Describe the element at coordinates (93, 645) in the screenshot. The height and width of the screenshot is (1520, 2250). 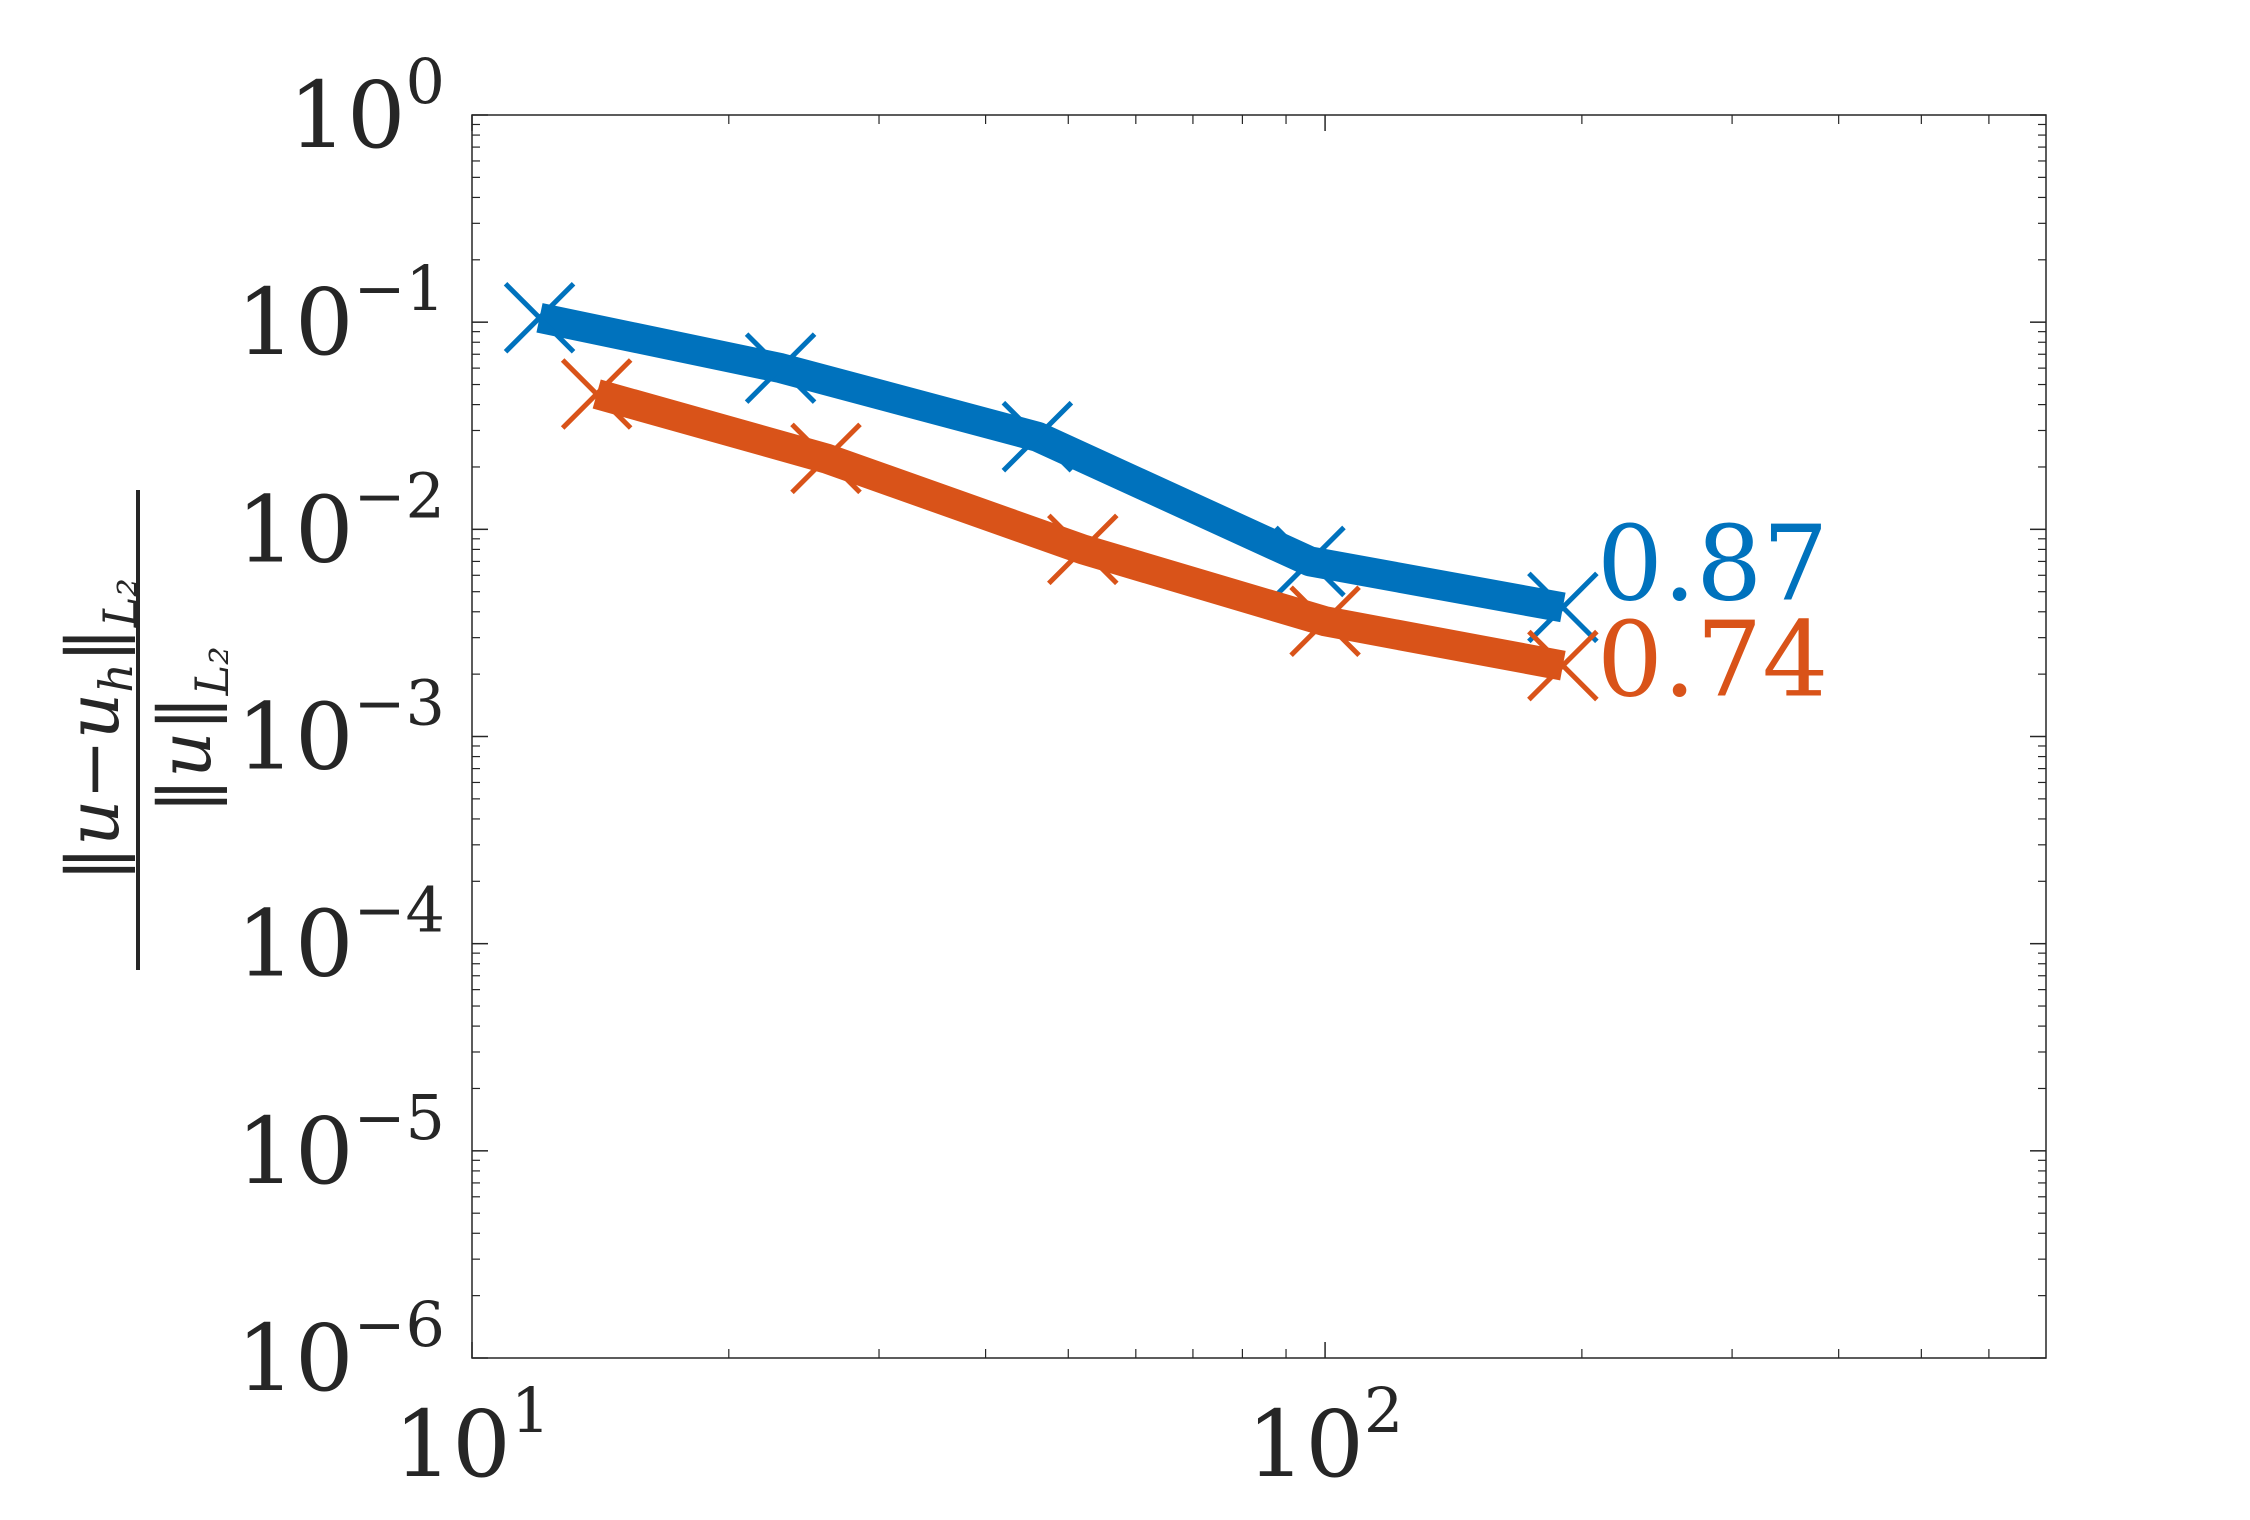
I see `y-label-numerator-tail: ‖` at that location.